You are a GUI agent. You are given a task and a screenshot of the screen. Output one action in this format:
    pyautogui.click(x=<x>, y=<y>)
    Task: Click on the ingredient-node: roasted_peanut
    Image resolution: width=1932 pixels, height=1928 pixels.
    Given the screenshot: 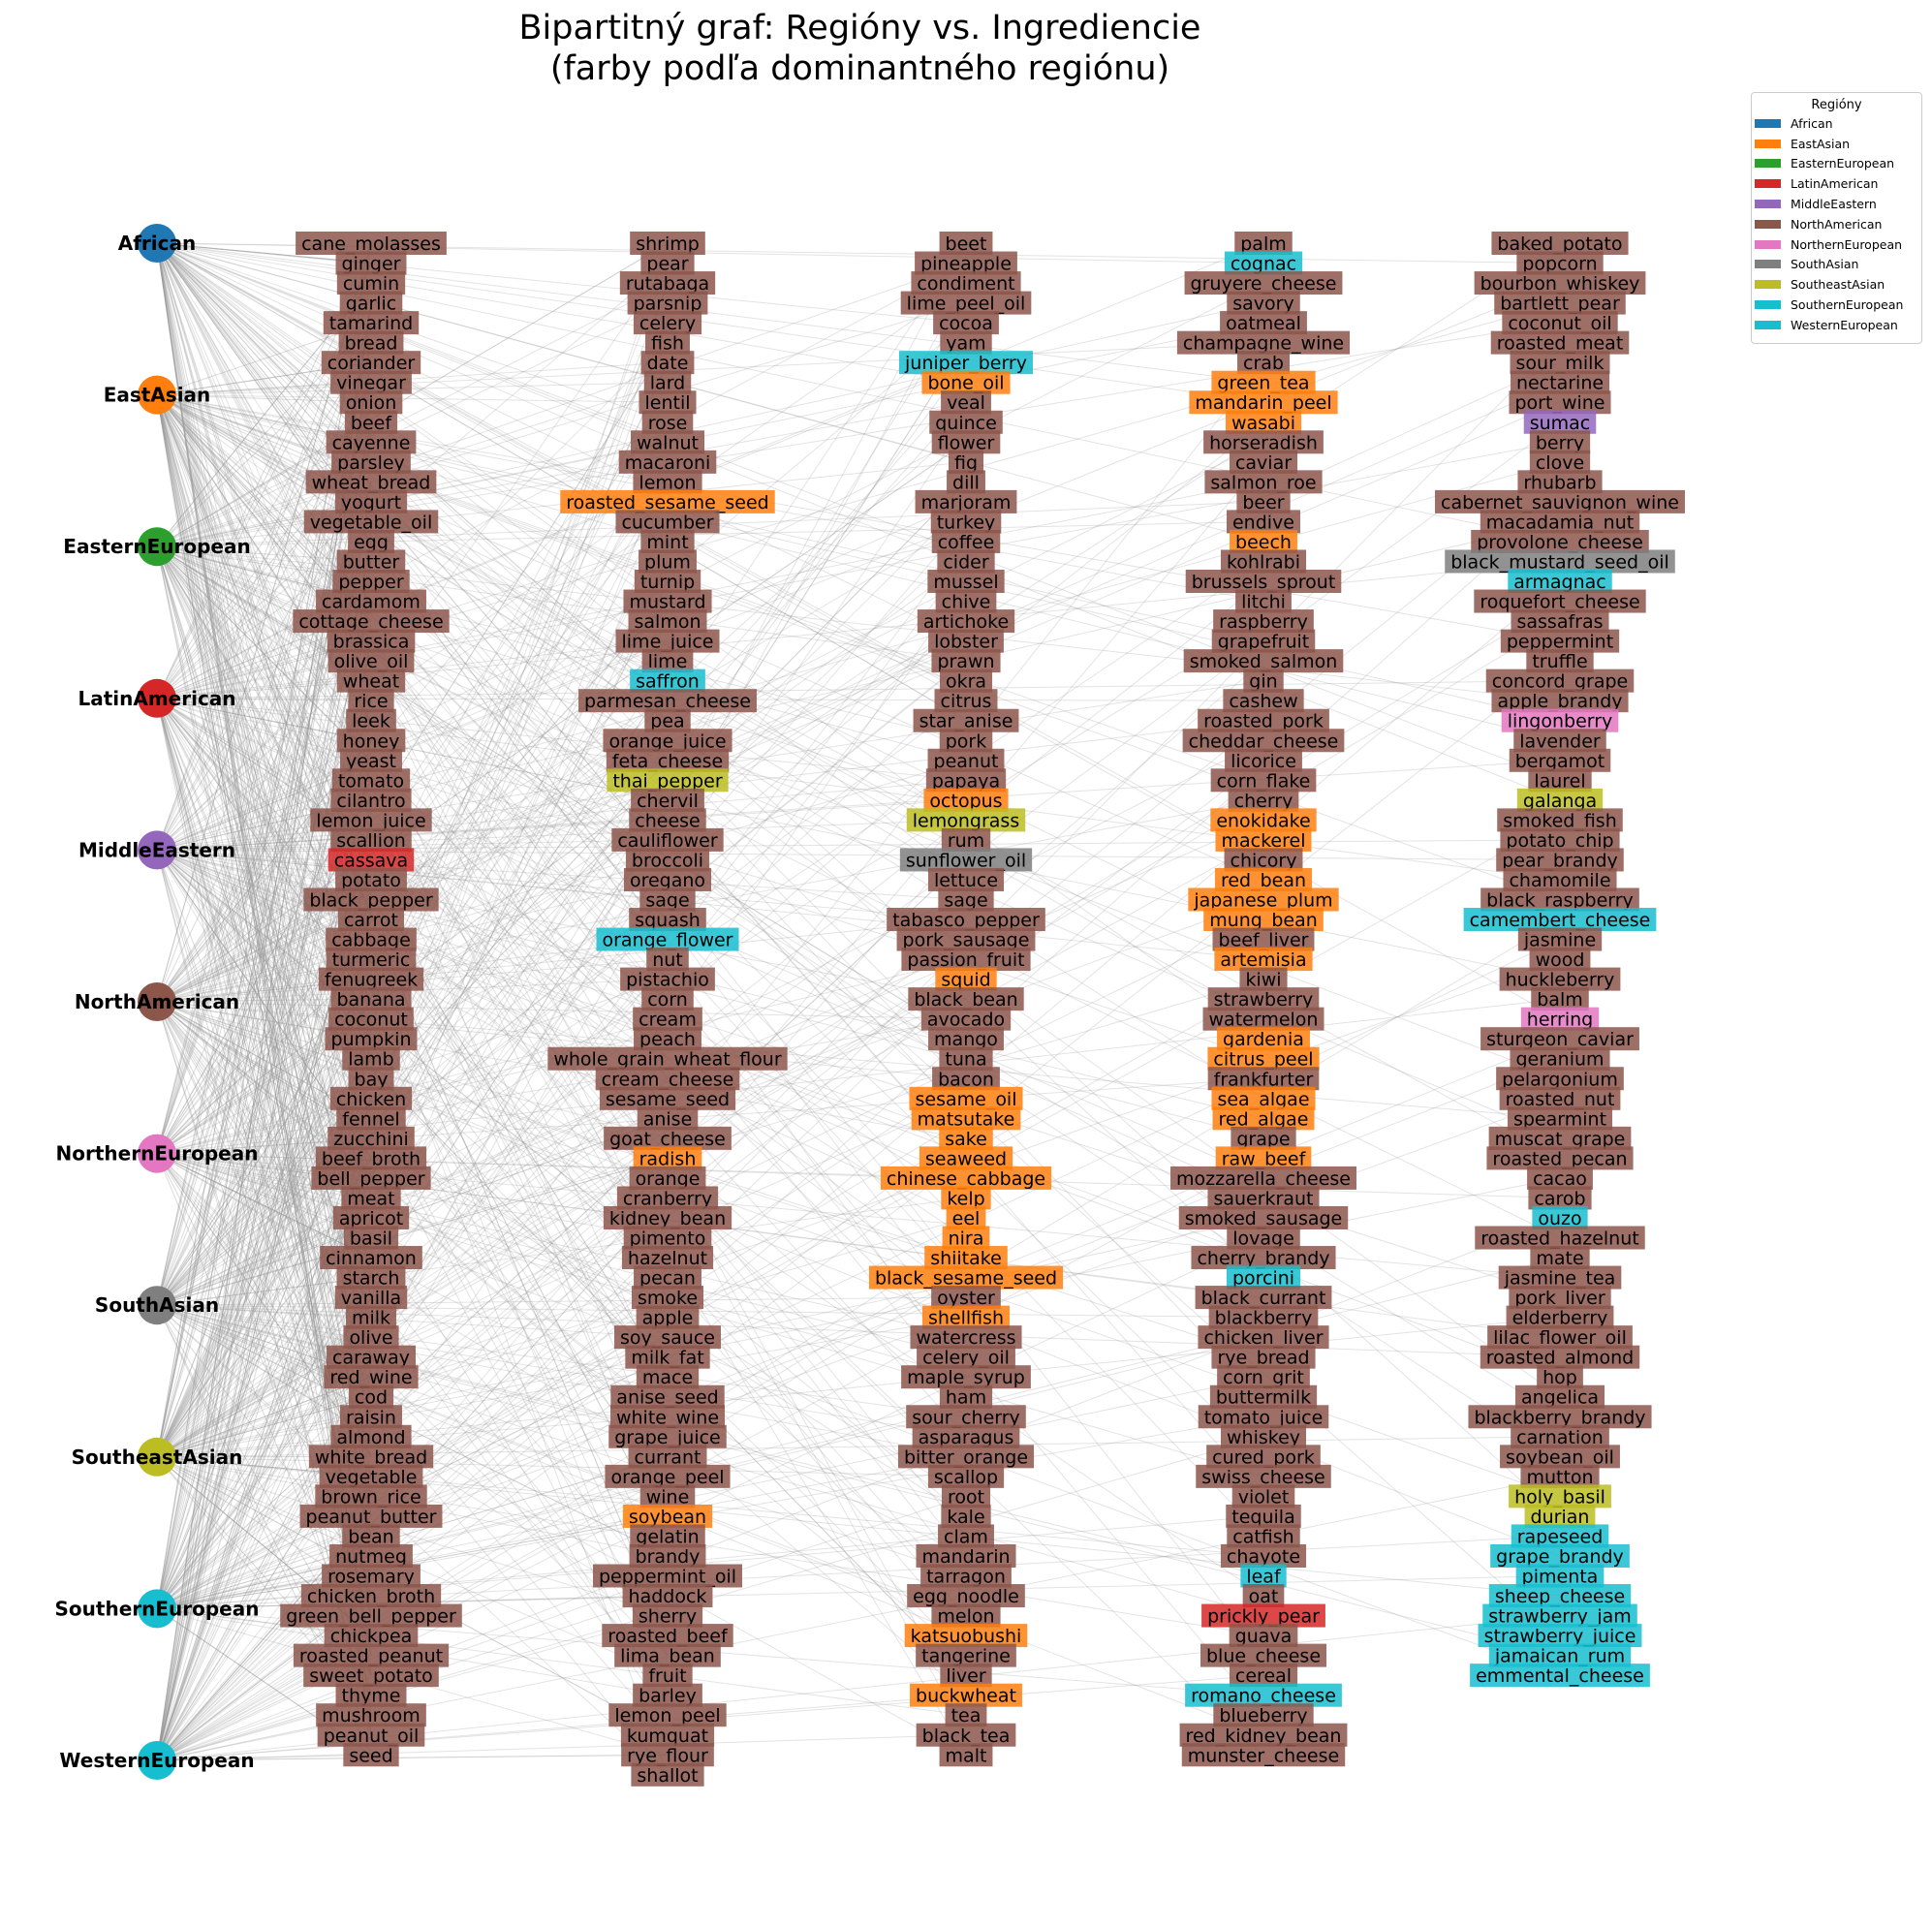 What is the action you would take?
    pyautogui.click(x=371, y=1655)
    